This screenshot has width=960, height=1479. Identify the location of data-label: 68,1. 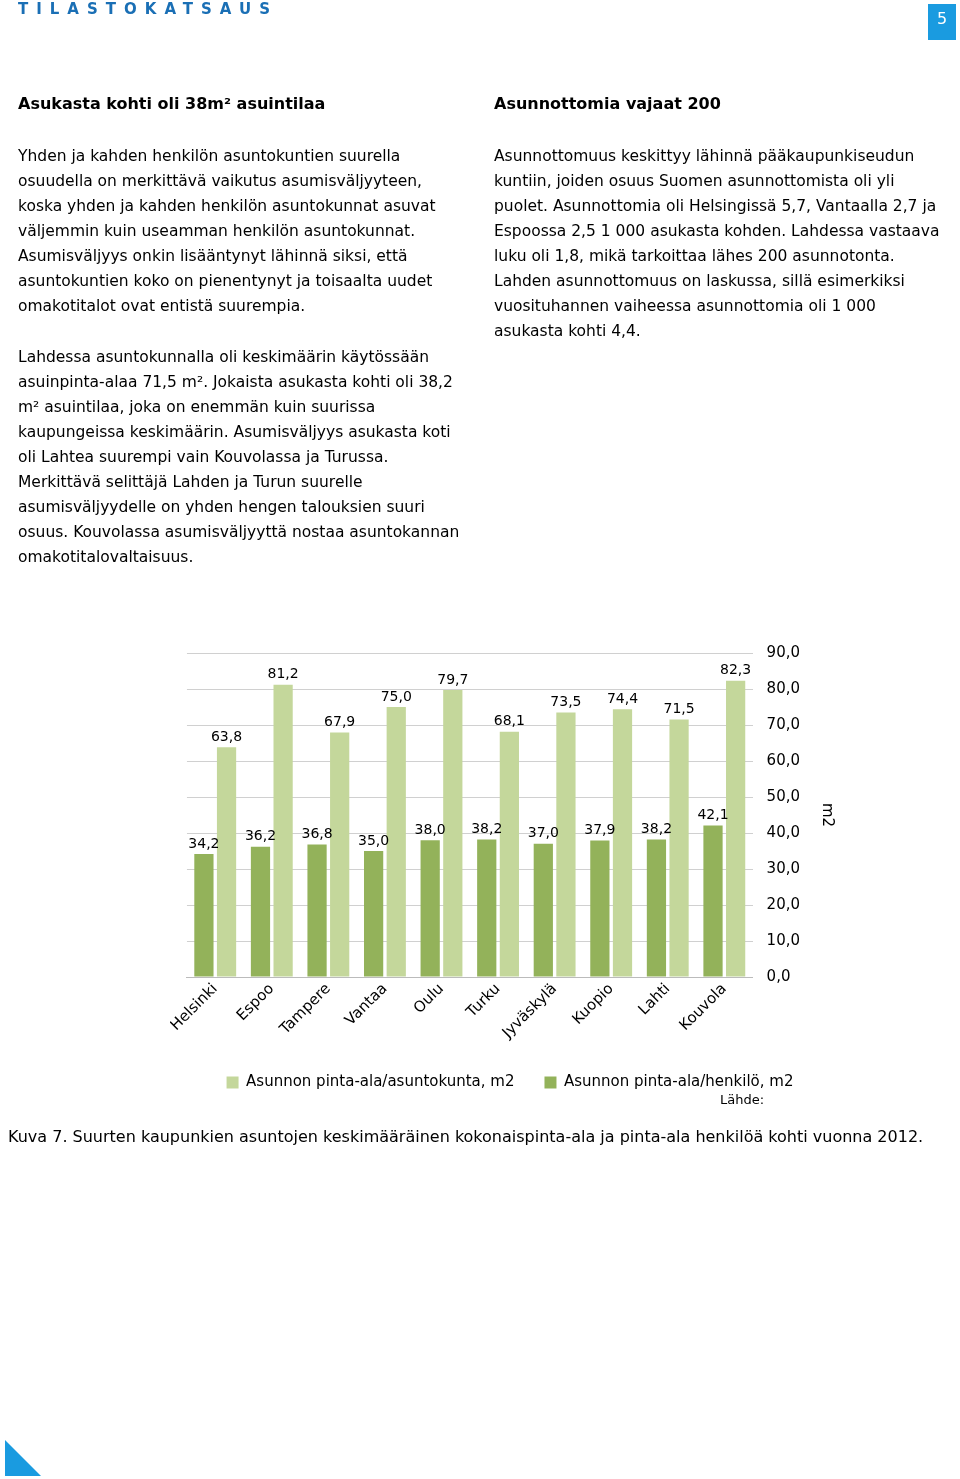
(509, 720).